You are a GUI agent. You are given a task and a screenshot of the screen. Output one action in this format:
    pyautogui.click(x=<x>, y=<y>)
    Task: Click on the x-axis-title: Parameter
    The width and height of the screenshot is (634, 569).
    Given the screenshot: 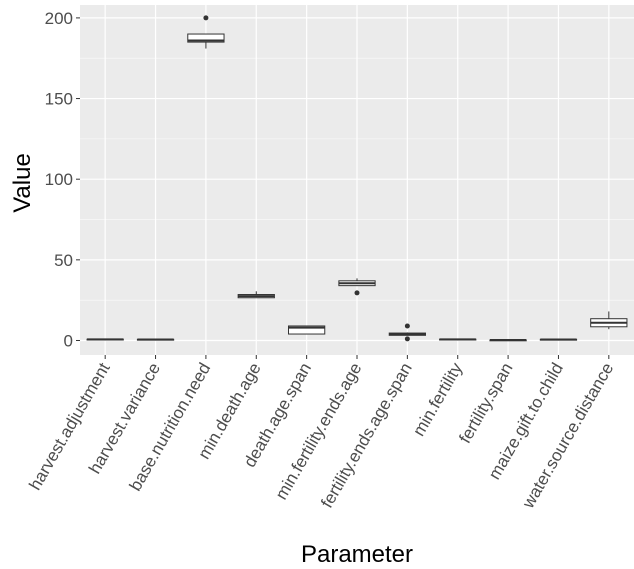 What is the action you would take?
    pyautogui.click(x=357, y=554)
    